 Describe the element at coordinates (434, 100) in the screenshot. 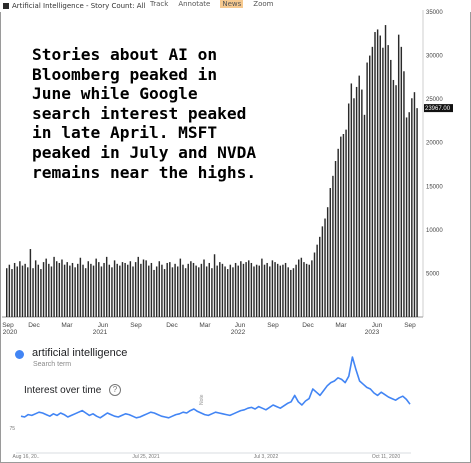

I see `y-tick-label: 25000` at that location.